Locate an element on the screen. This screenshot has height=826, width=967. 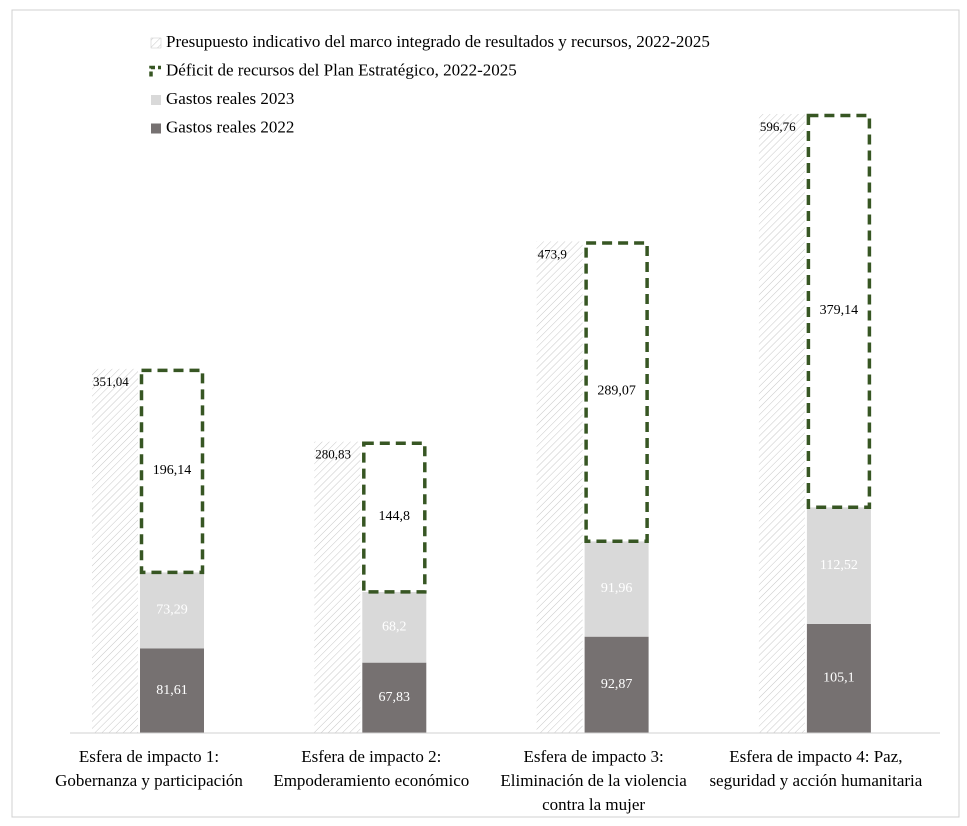
value-label: 289,07 is located at coordinates (616, 391).